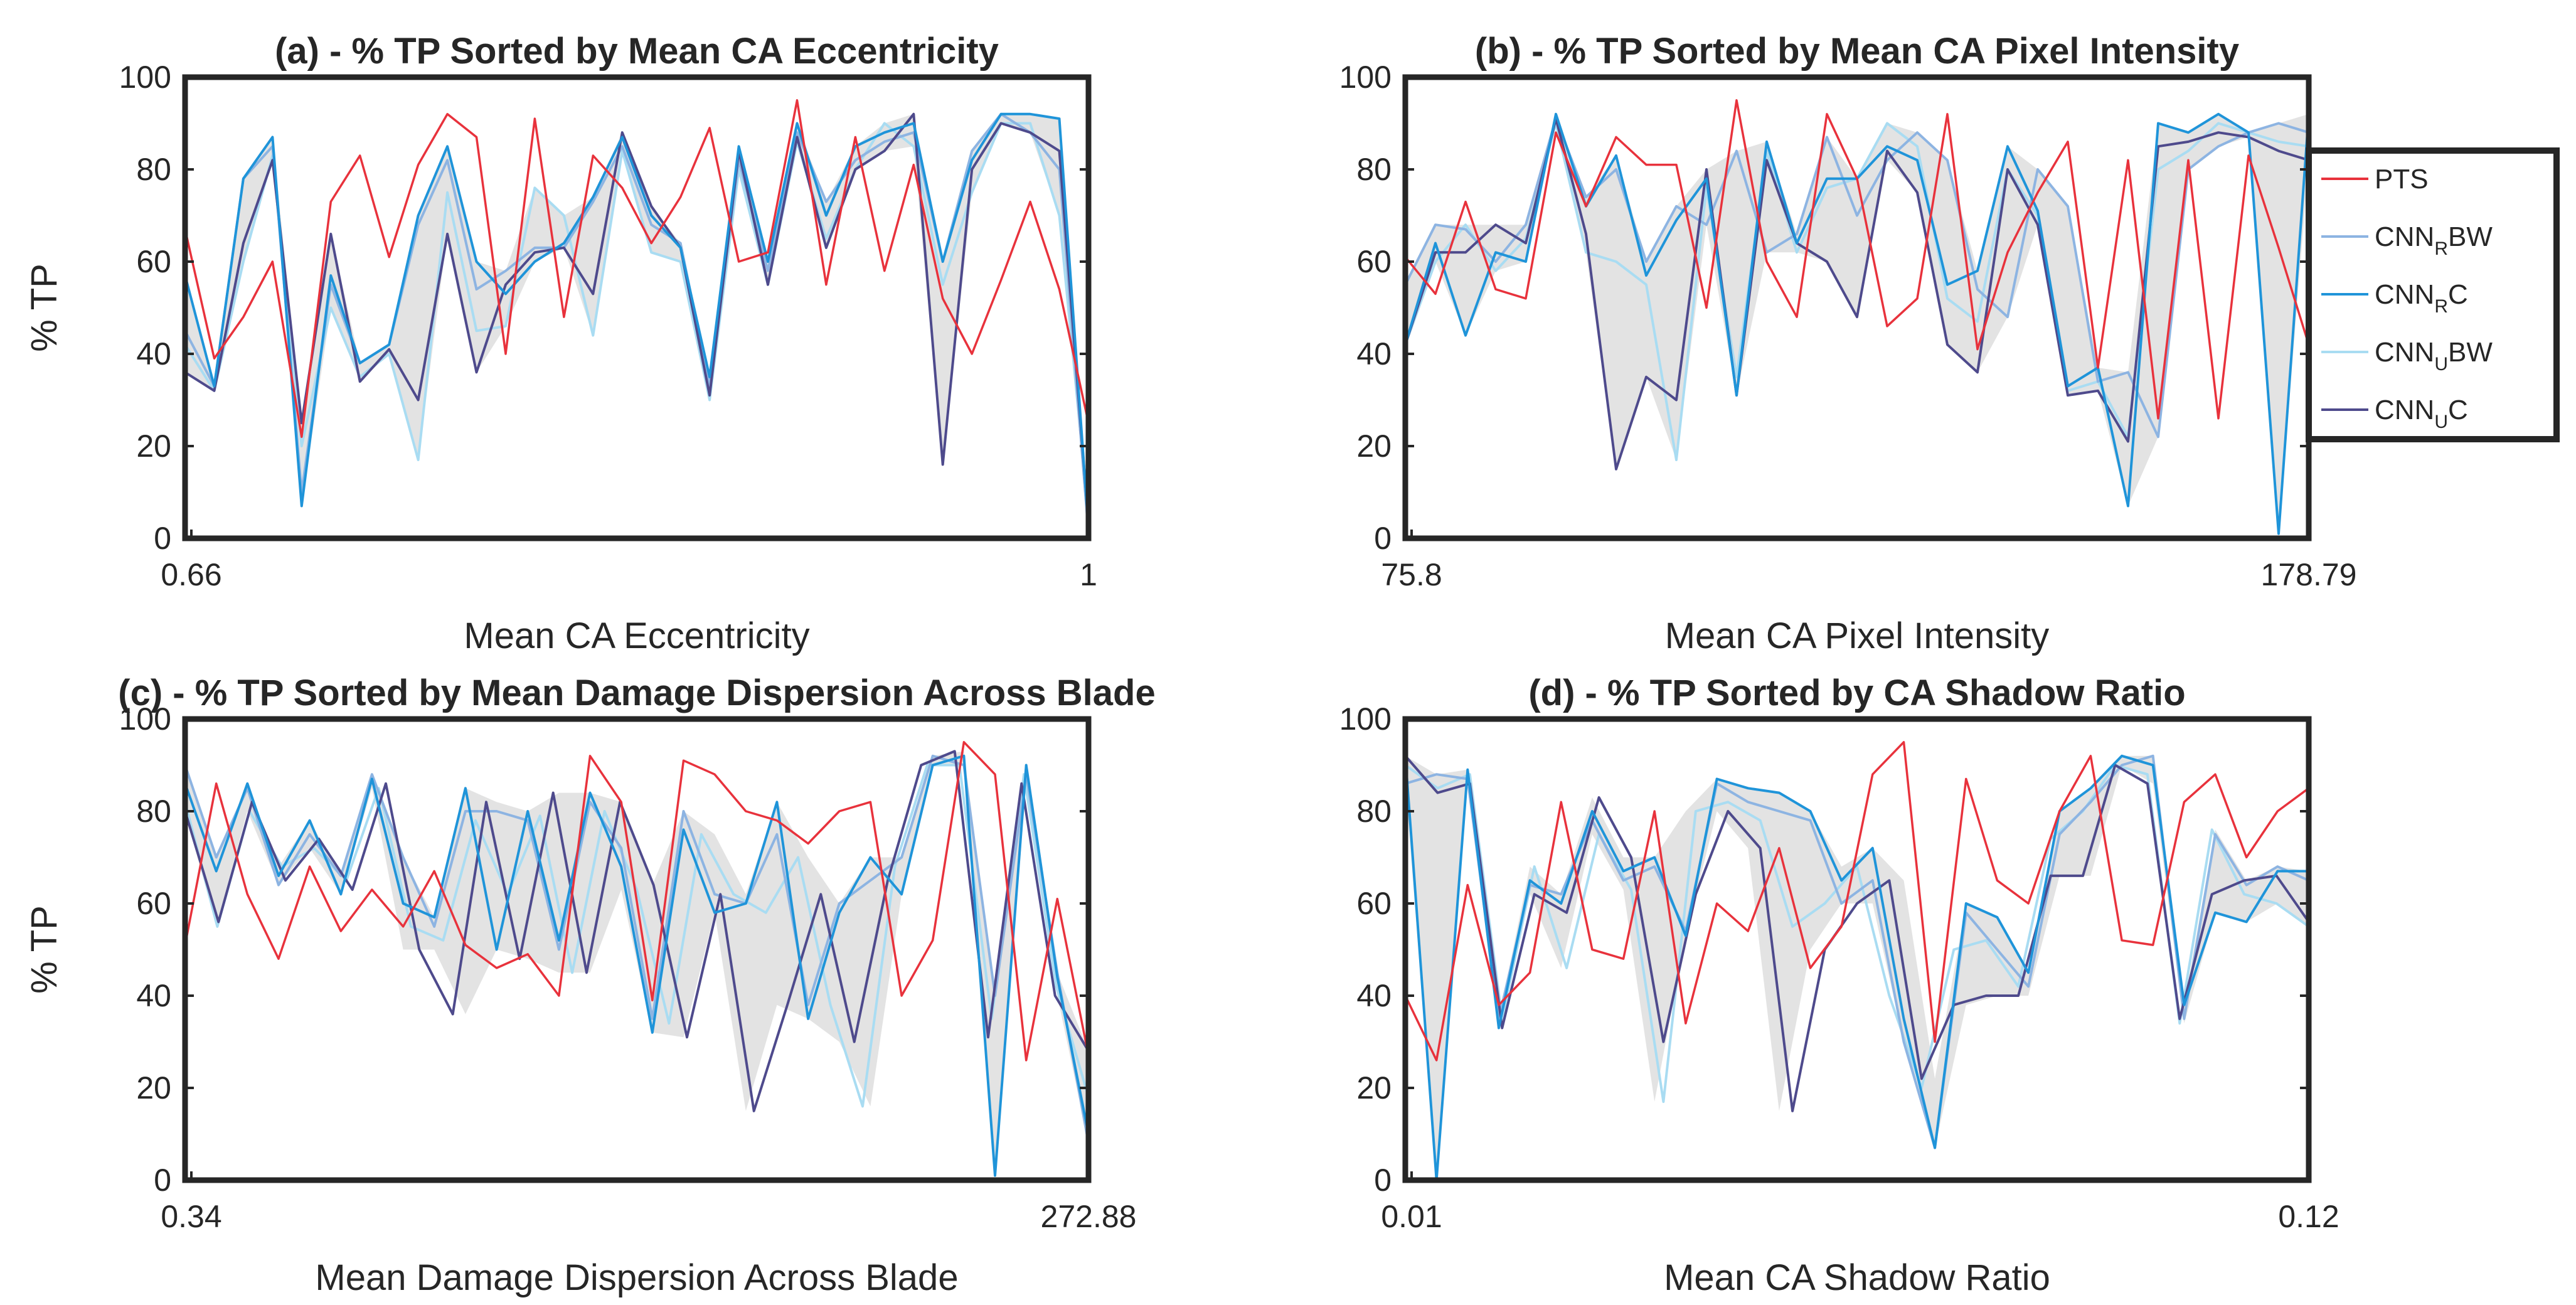  Describe the element at coordinates (1411, 574) in the screenshot. I see `x-tick-label: 75.8` at that location.